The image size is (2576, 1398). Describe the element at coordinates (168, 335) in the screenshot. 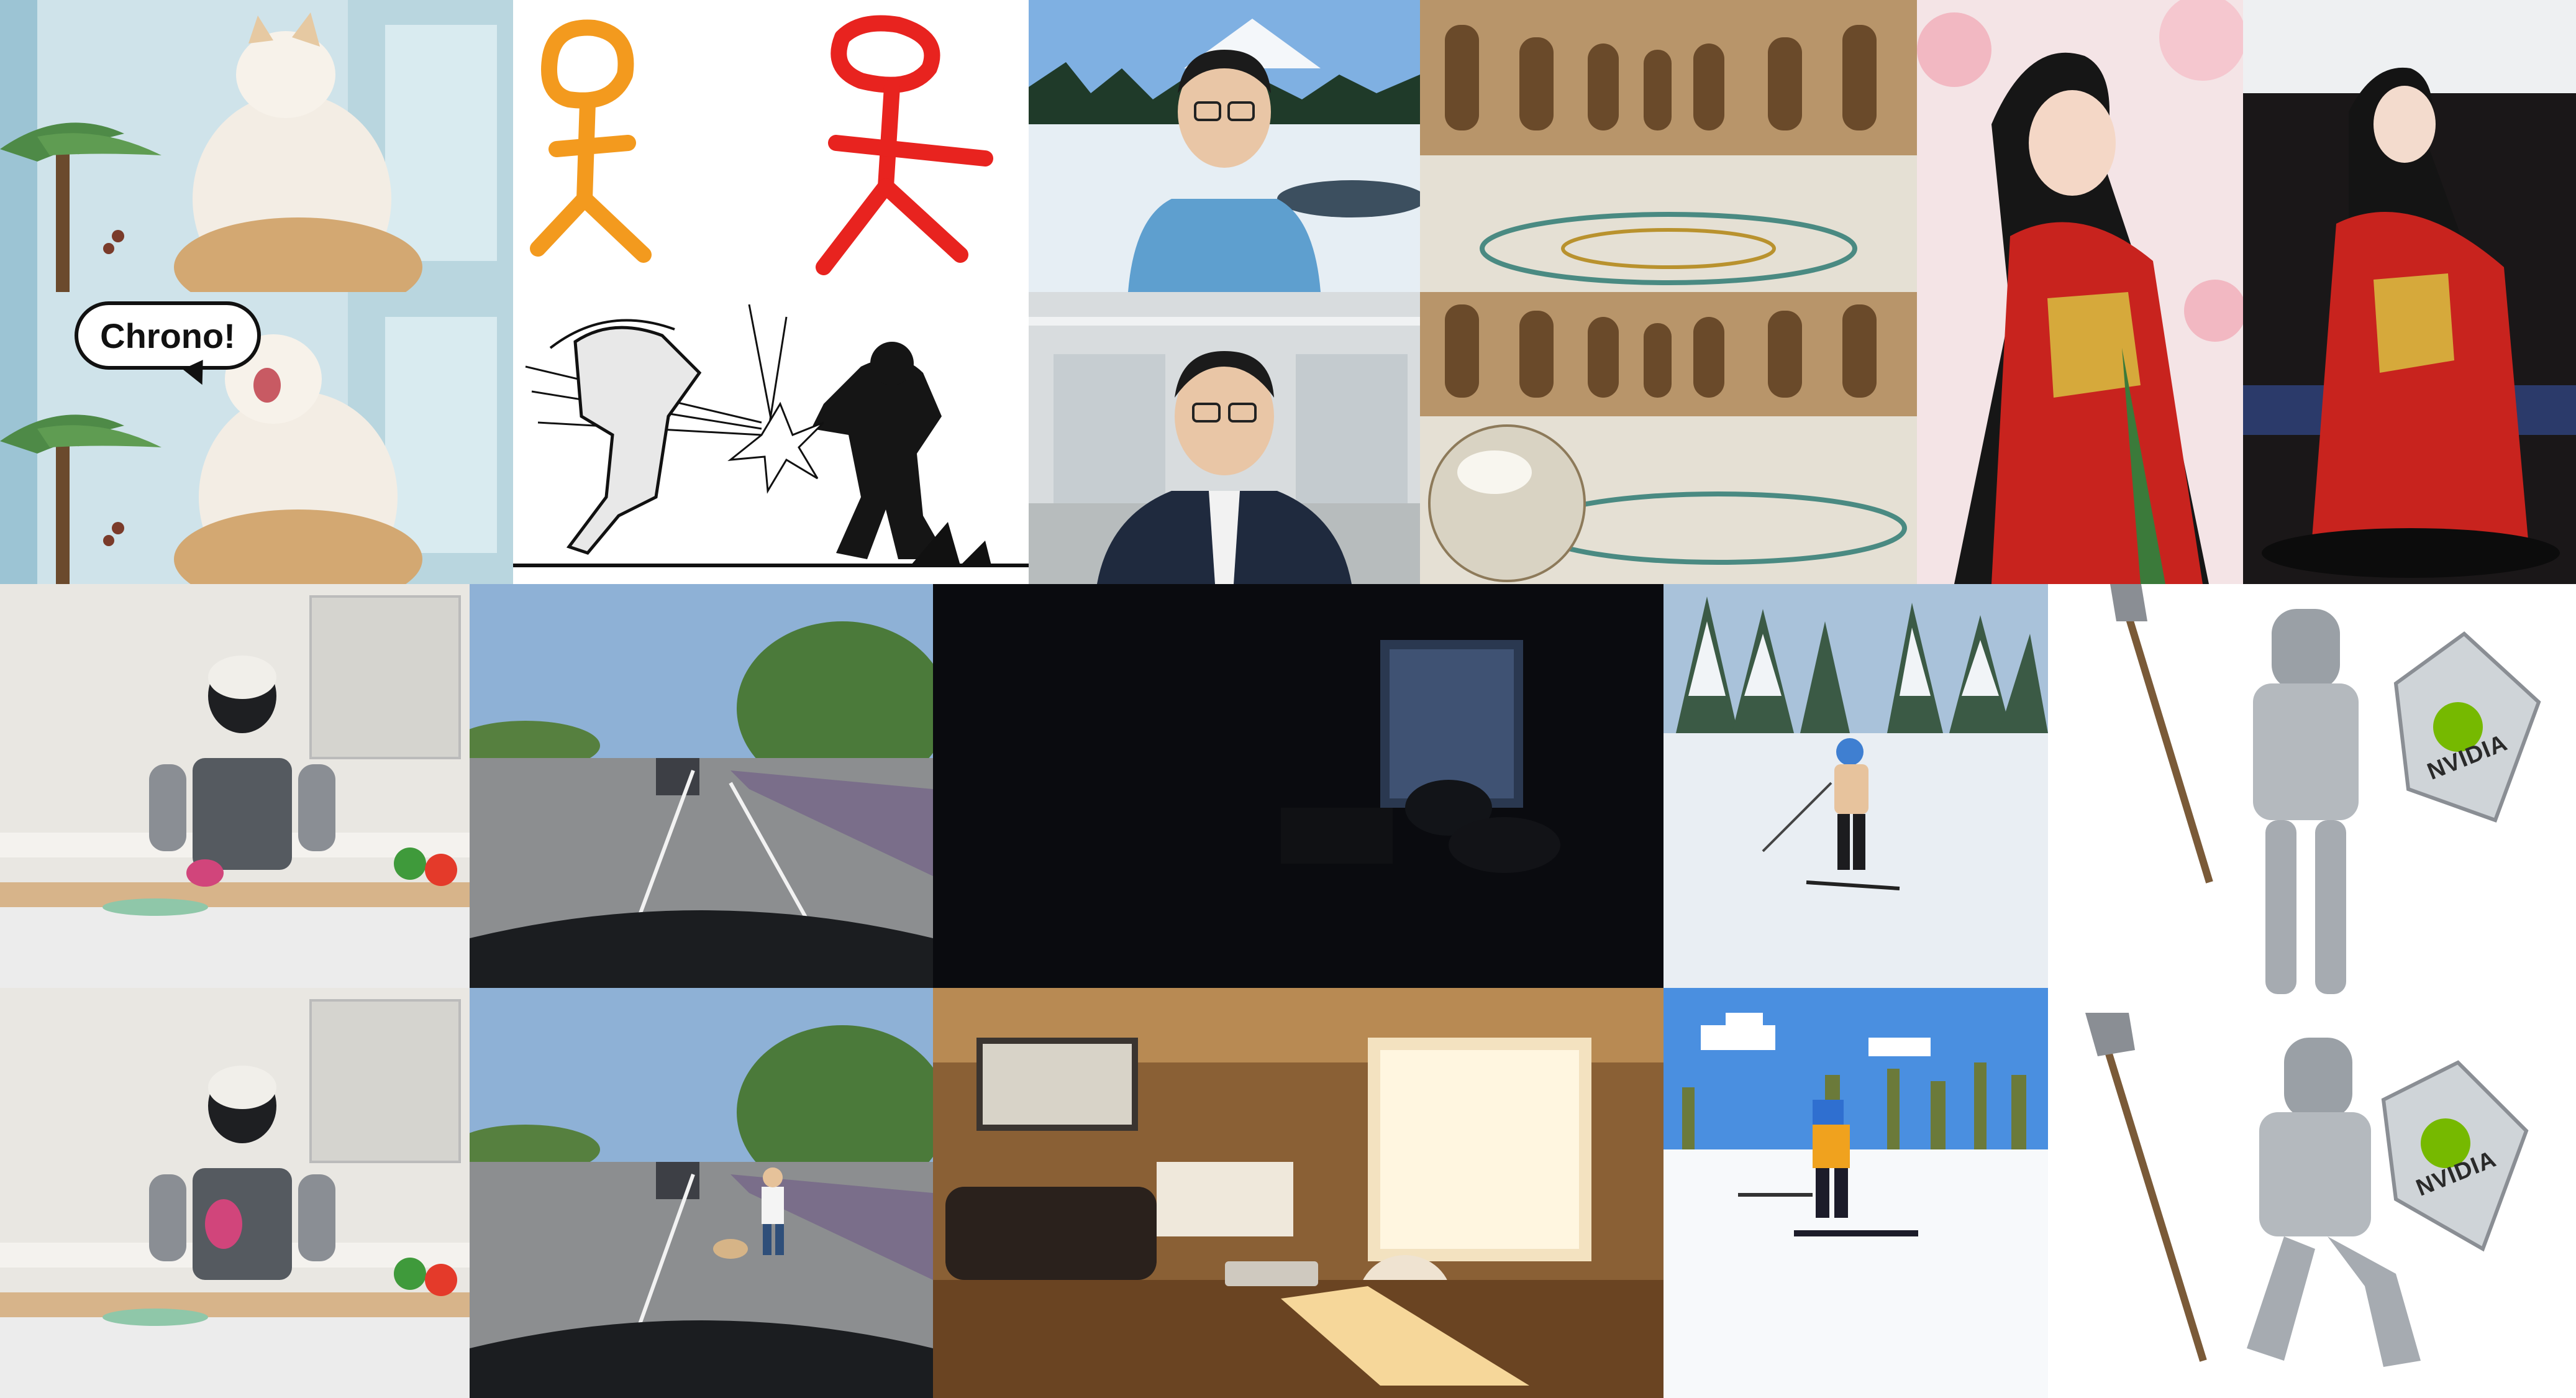

I see `speech-bubble: Chrono!` at that location.